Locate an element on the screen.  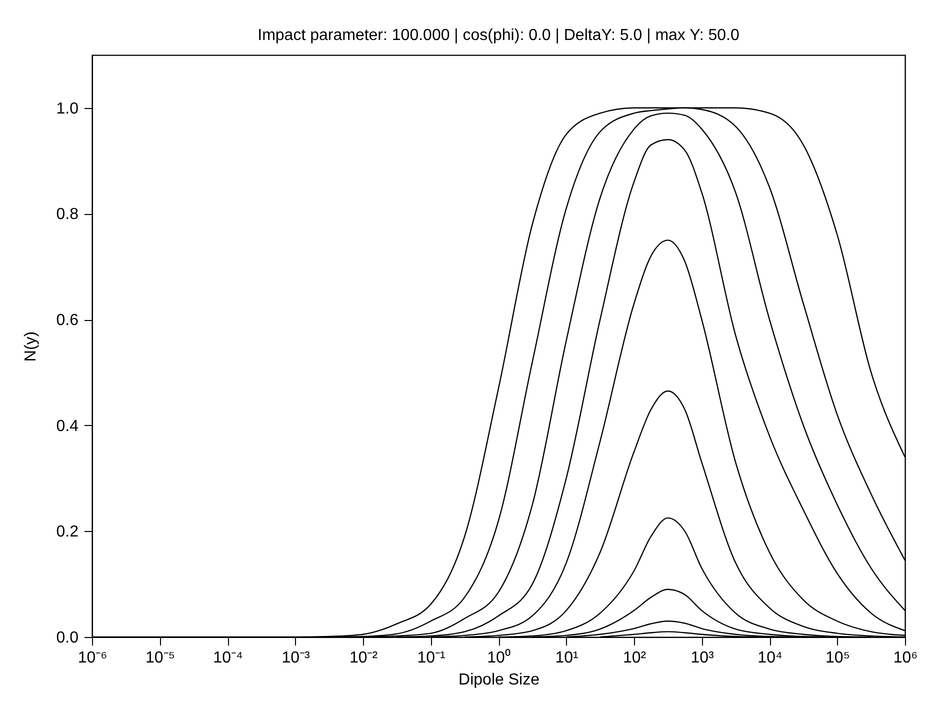
x-tick-label: 10⁻⁵ is located at coordinates (160, 658).